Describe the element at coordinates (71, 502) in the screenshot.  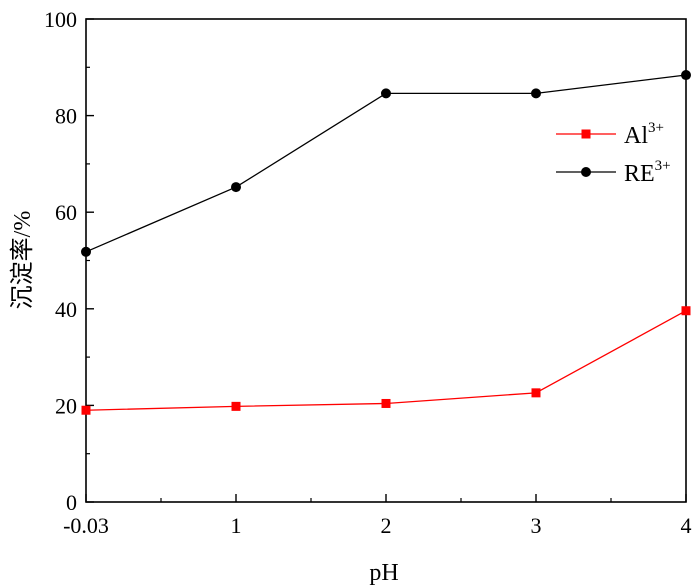
I see `y-tick-label: 0` at that location.